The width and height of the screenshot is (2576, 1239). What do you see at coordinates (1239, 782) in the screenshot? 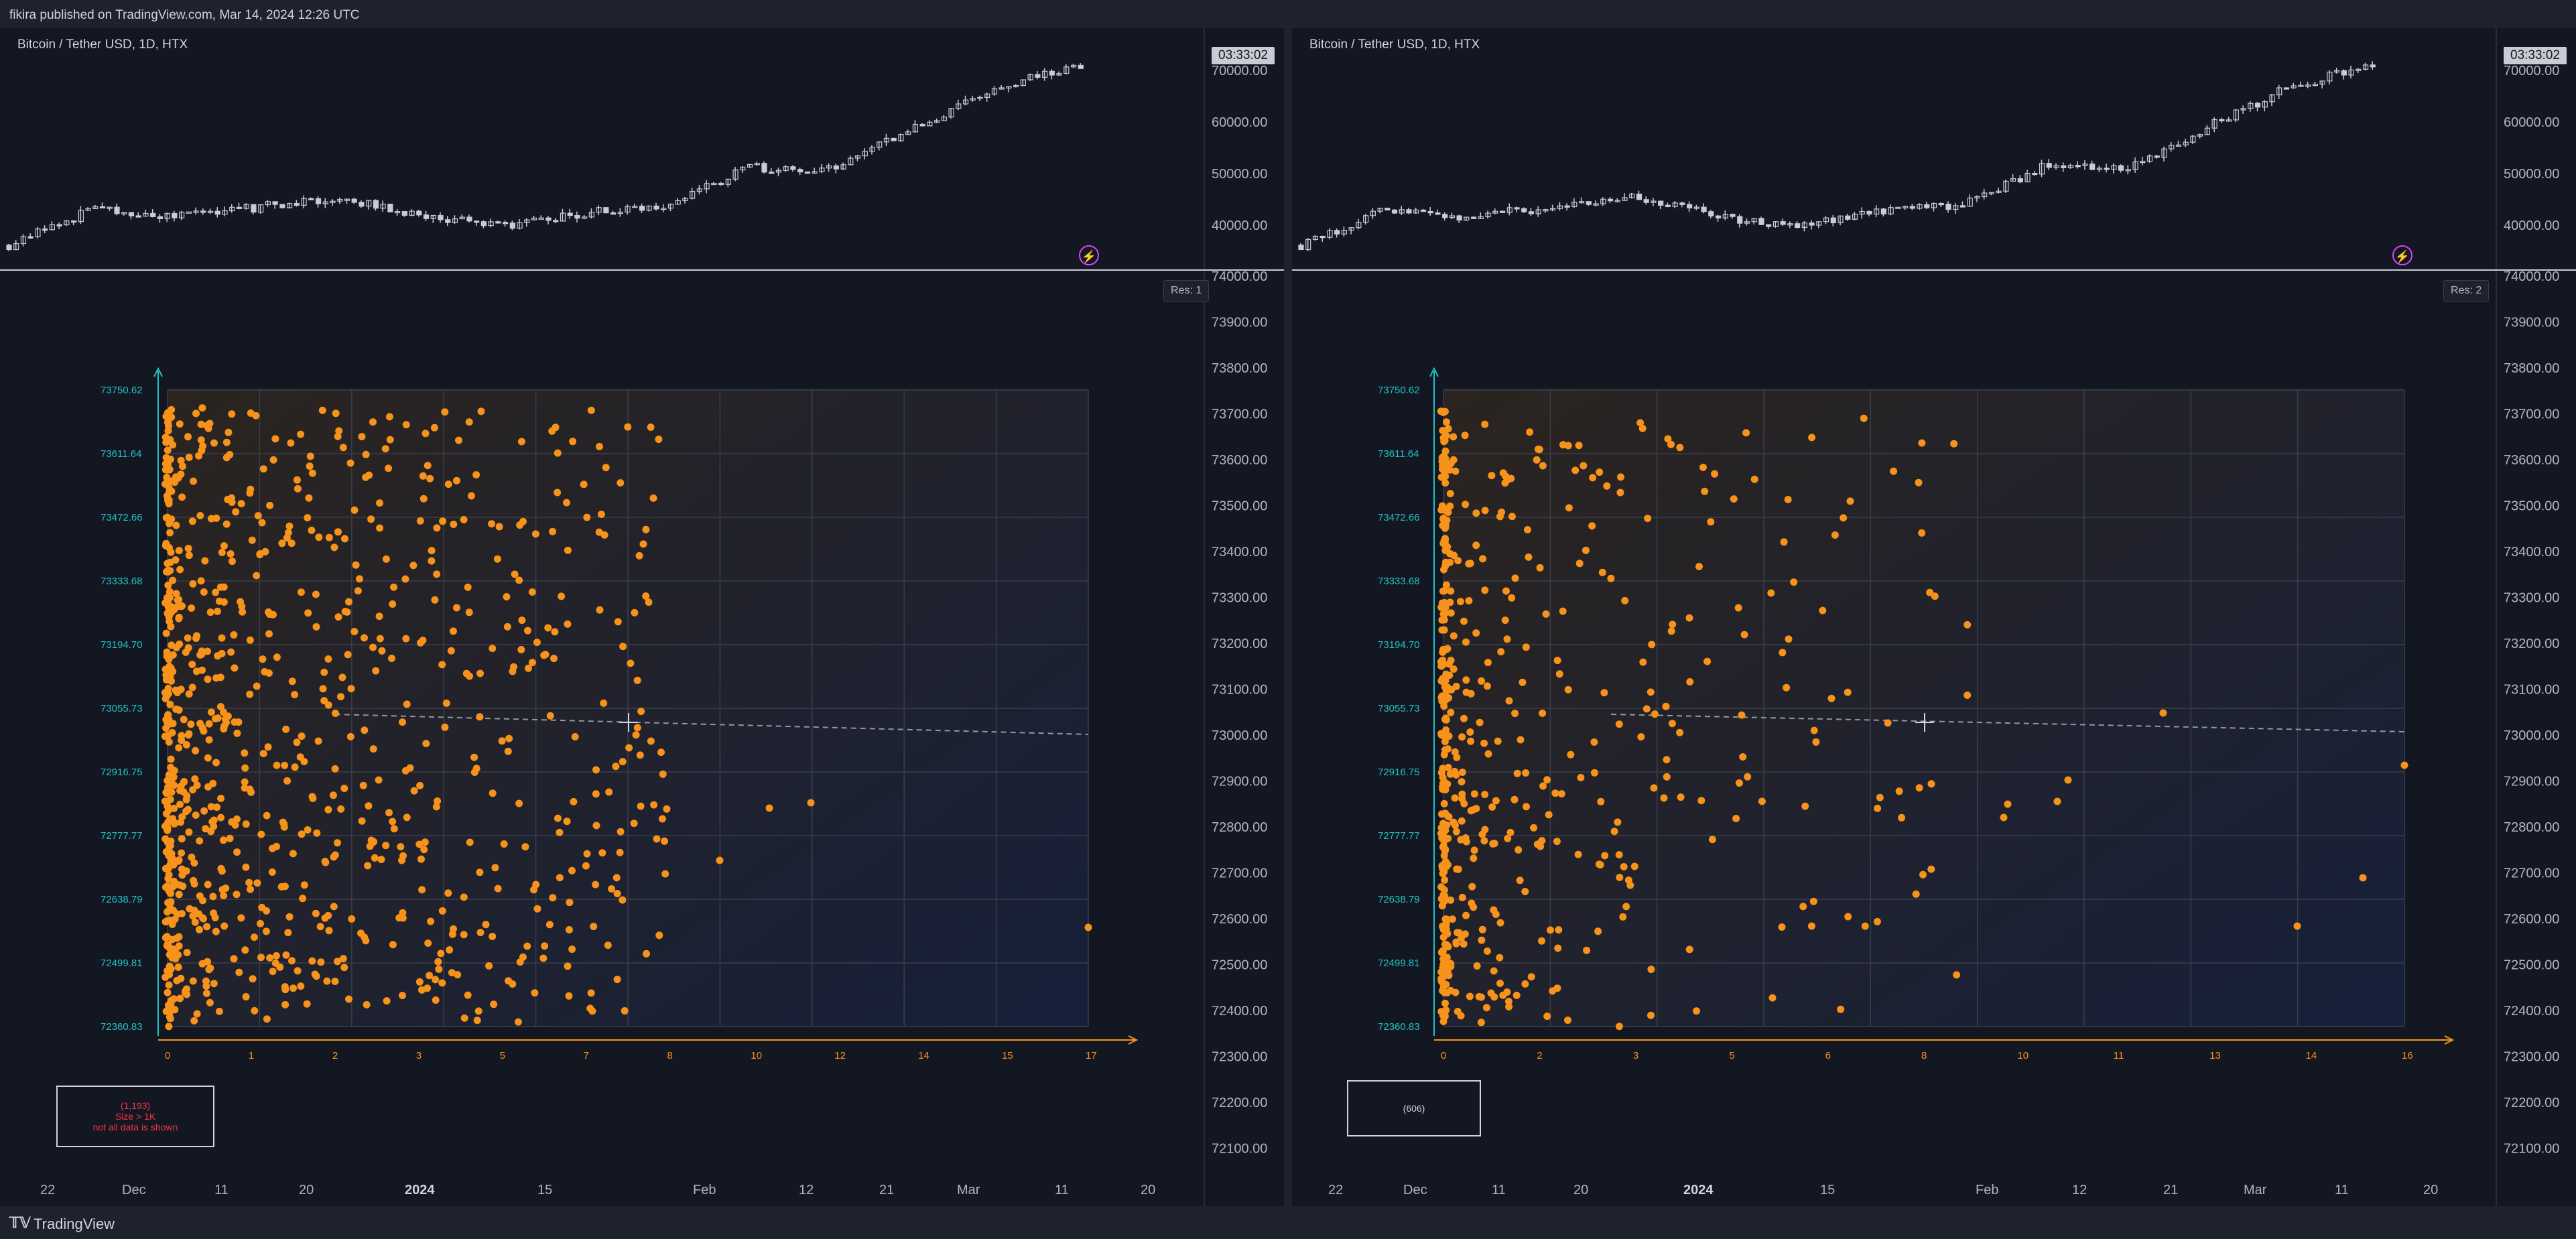
I see `price-axis-label: 72900.00` at bounding box center [1239, 782].